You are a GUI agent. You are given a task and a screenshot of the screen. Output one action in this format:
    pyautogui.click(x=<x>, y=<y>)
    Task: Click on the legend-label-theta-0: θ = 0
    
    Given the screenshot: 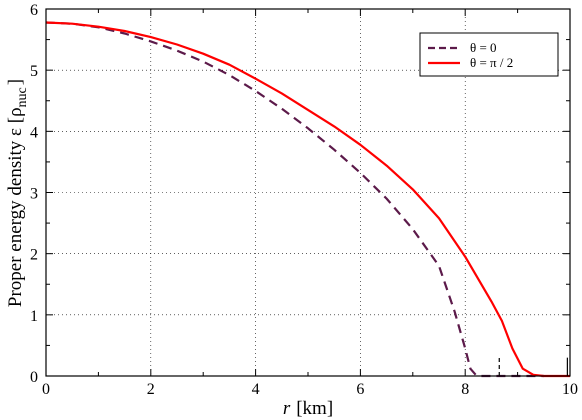 What is the action you would take?
    pyautogui.click(x=483, y=47)
    